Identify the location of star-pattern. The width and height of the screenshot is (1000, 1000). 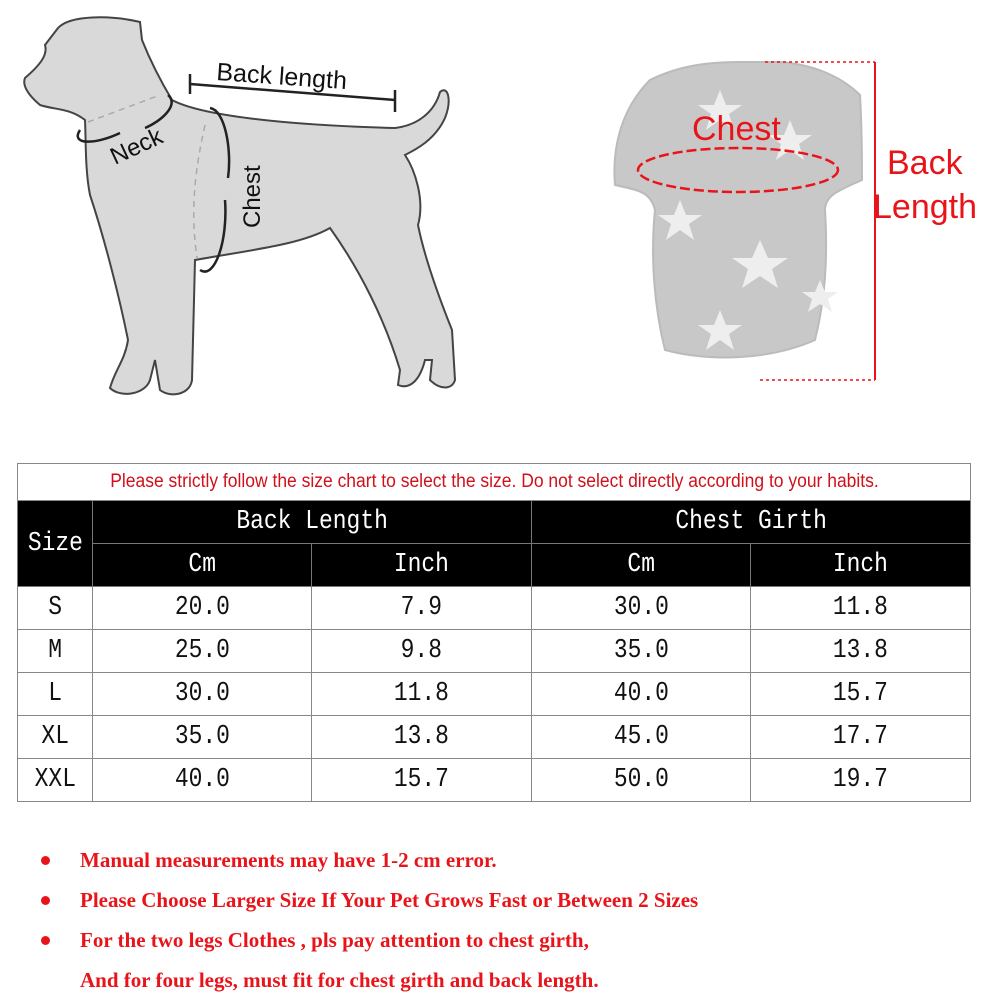
(748, 220).